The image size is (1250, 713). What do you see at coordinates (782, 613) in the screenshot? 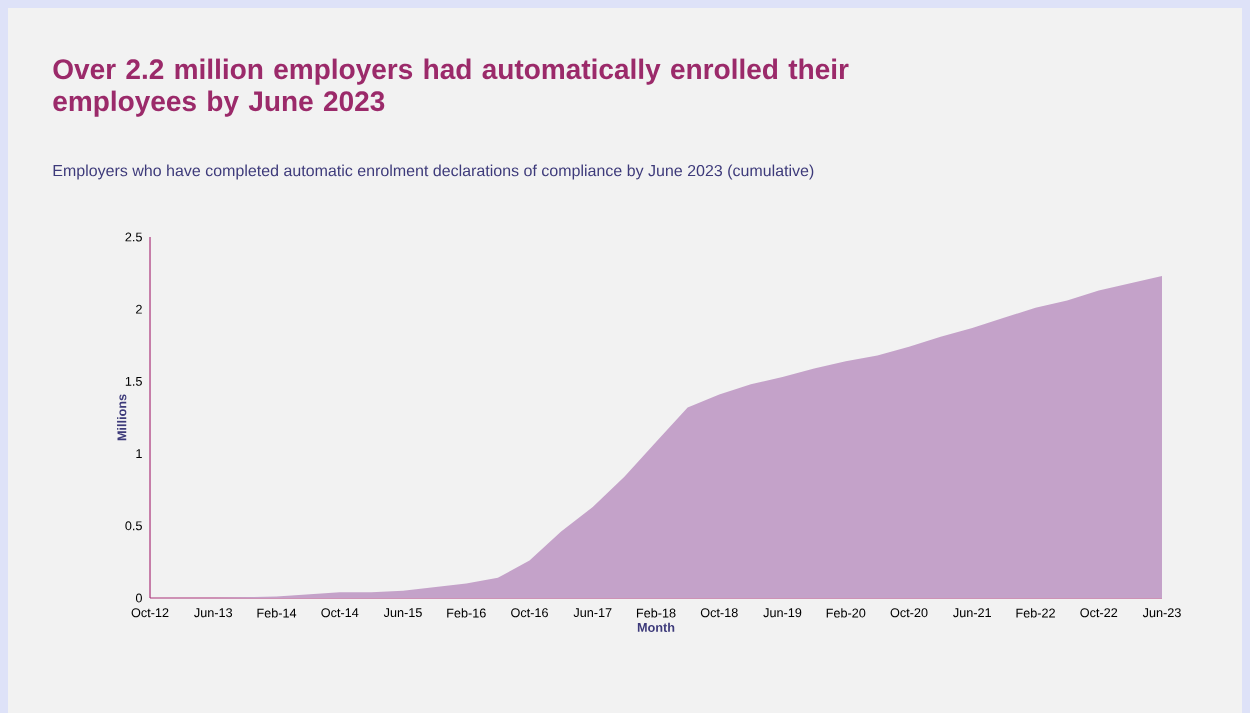
I see `x-tick-label: Jun-19` at bounding box center [782, 613].